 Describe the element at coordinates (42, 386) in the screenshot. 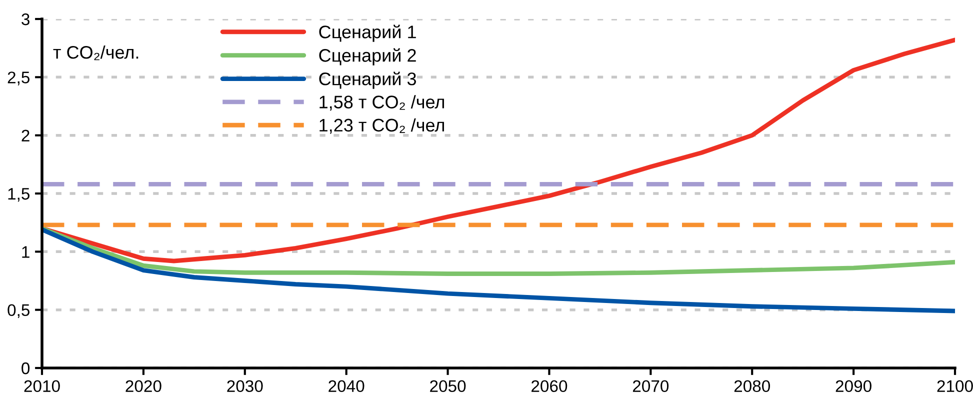

I see `x-tick-label: 2010` at that location.